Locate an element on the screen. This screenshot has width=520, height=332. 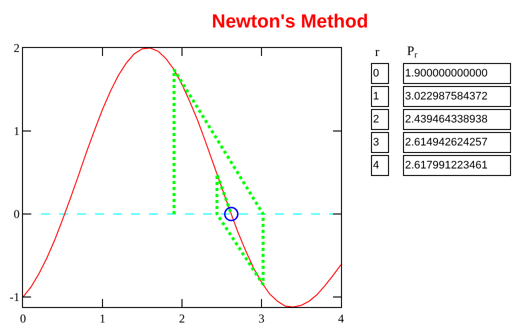
text: 0 is located at coordinates (376, 74).